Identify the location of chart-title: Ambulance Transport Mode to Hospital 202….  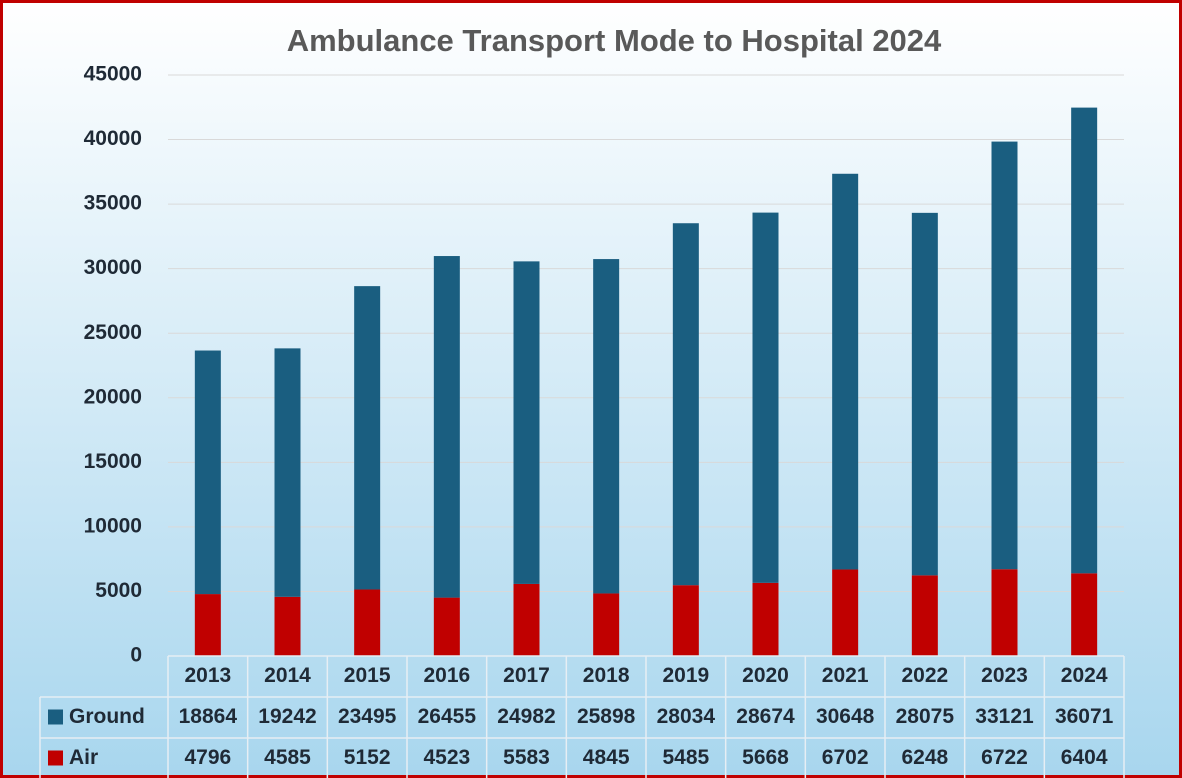
(614, 40).